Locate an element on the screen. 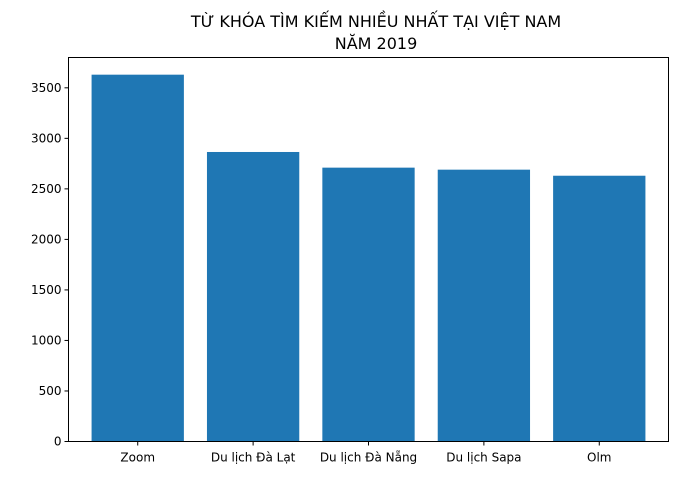 The height and width of the screenshot is (482, 684). y-tick-label: 1000 is located at coordinates (46, 340).